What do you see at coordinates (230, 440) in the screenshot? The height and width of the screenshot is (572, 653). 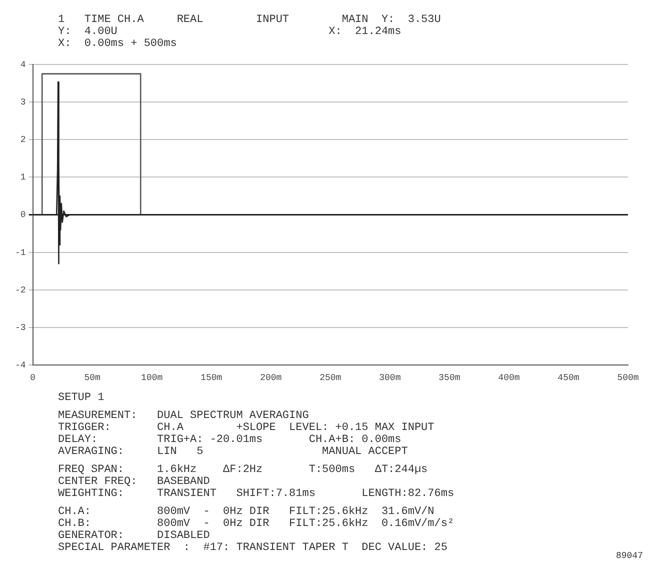 I see `text: DELAY: TRIG+A: -20.01ms CH.A+B: 0.00ms` at bounding box center [230, 440].